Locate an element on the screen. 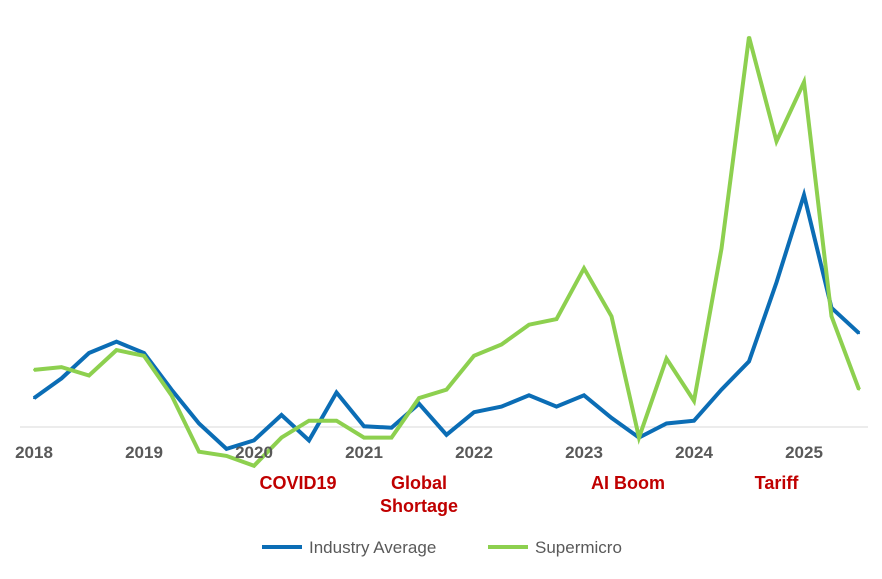 This screenshot has width=882, height=579. event-annotations: COVID19 Global Shortage AI Boom Tariff is located at coordinates (529, 494).